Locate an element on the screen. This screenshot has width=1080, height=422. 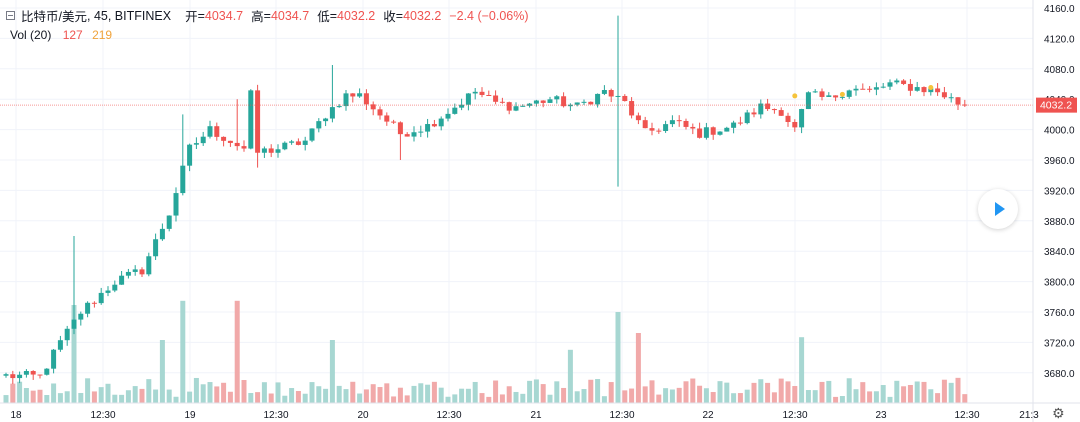
dividend-dots is located at coordinates (863, 92).